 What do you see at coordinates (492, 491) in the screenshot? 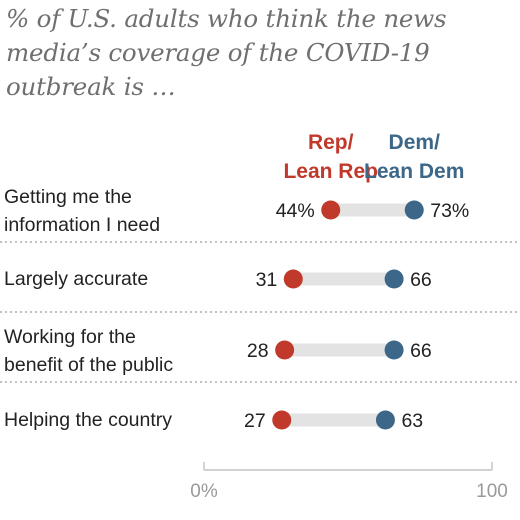
I see `x-tick-label-1: 100` at bounding box center [492, 491].